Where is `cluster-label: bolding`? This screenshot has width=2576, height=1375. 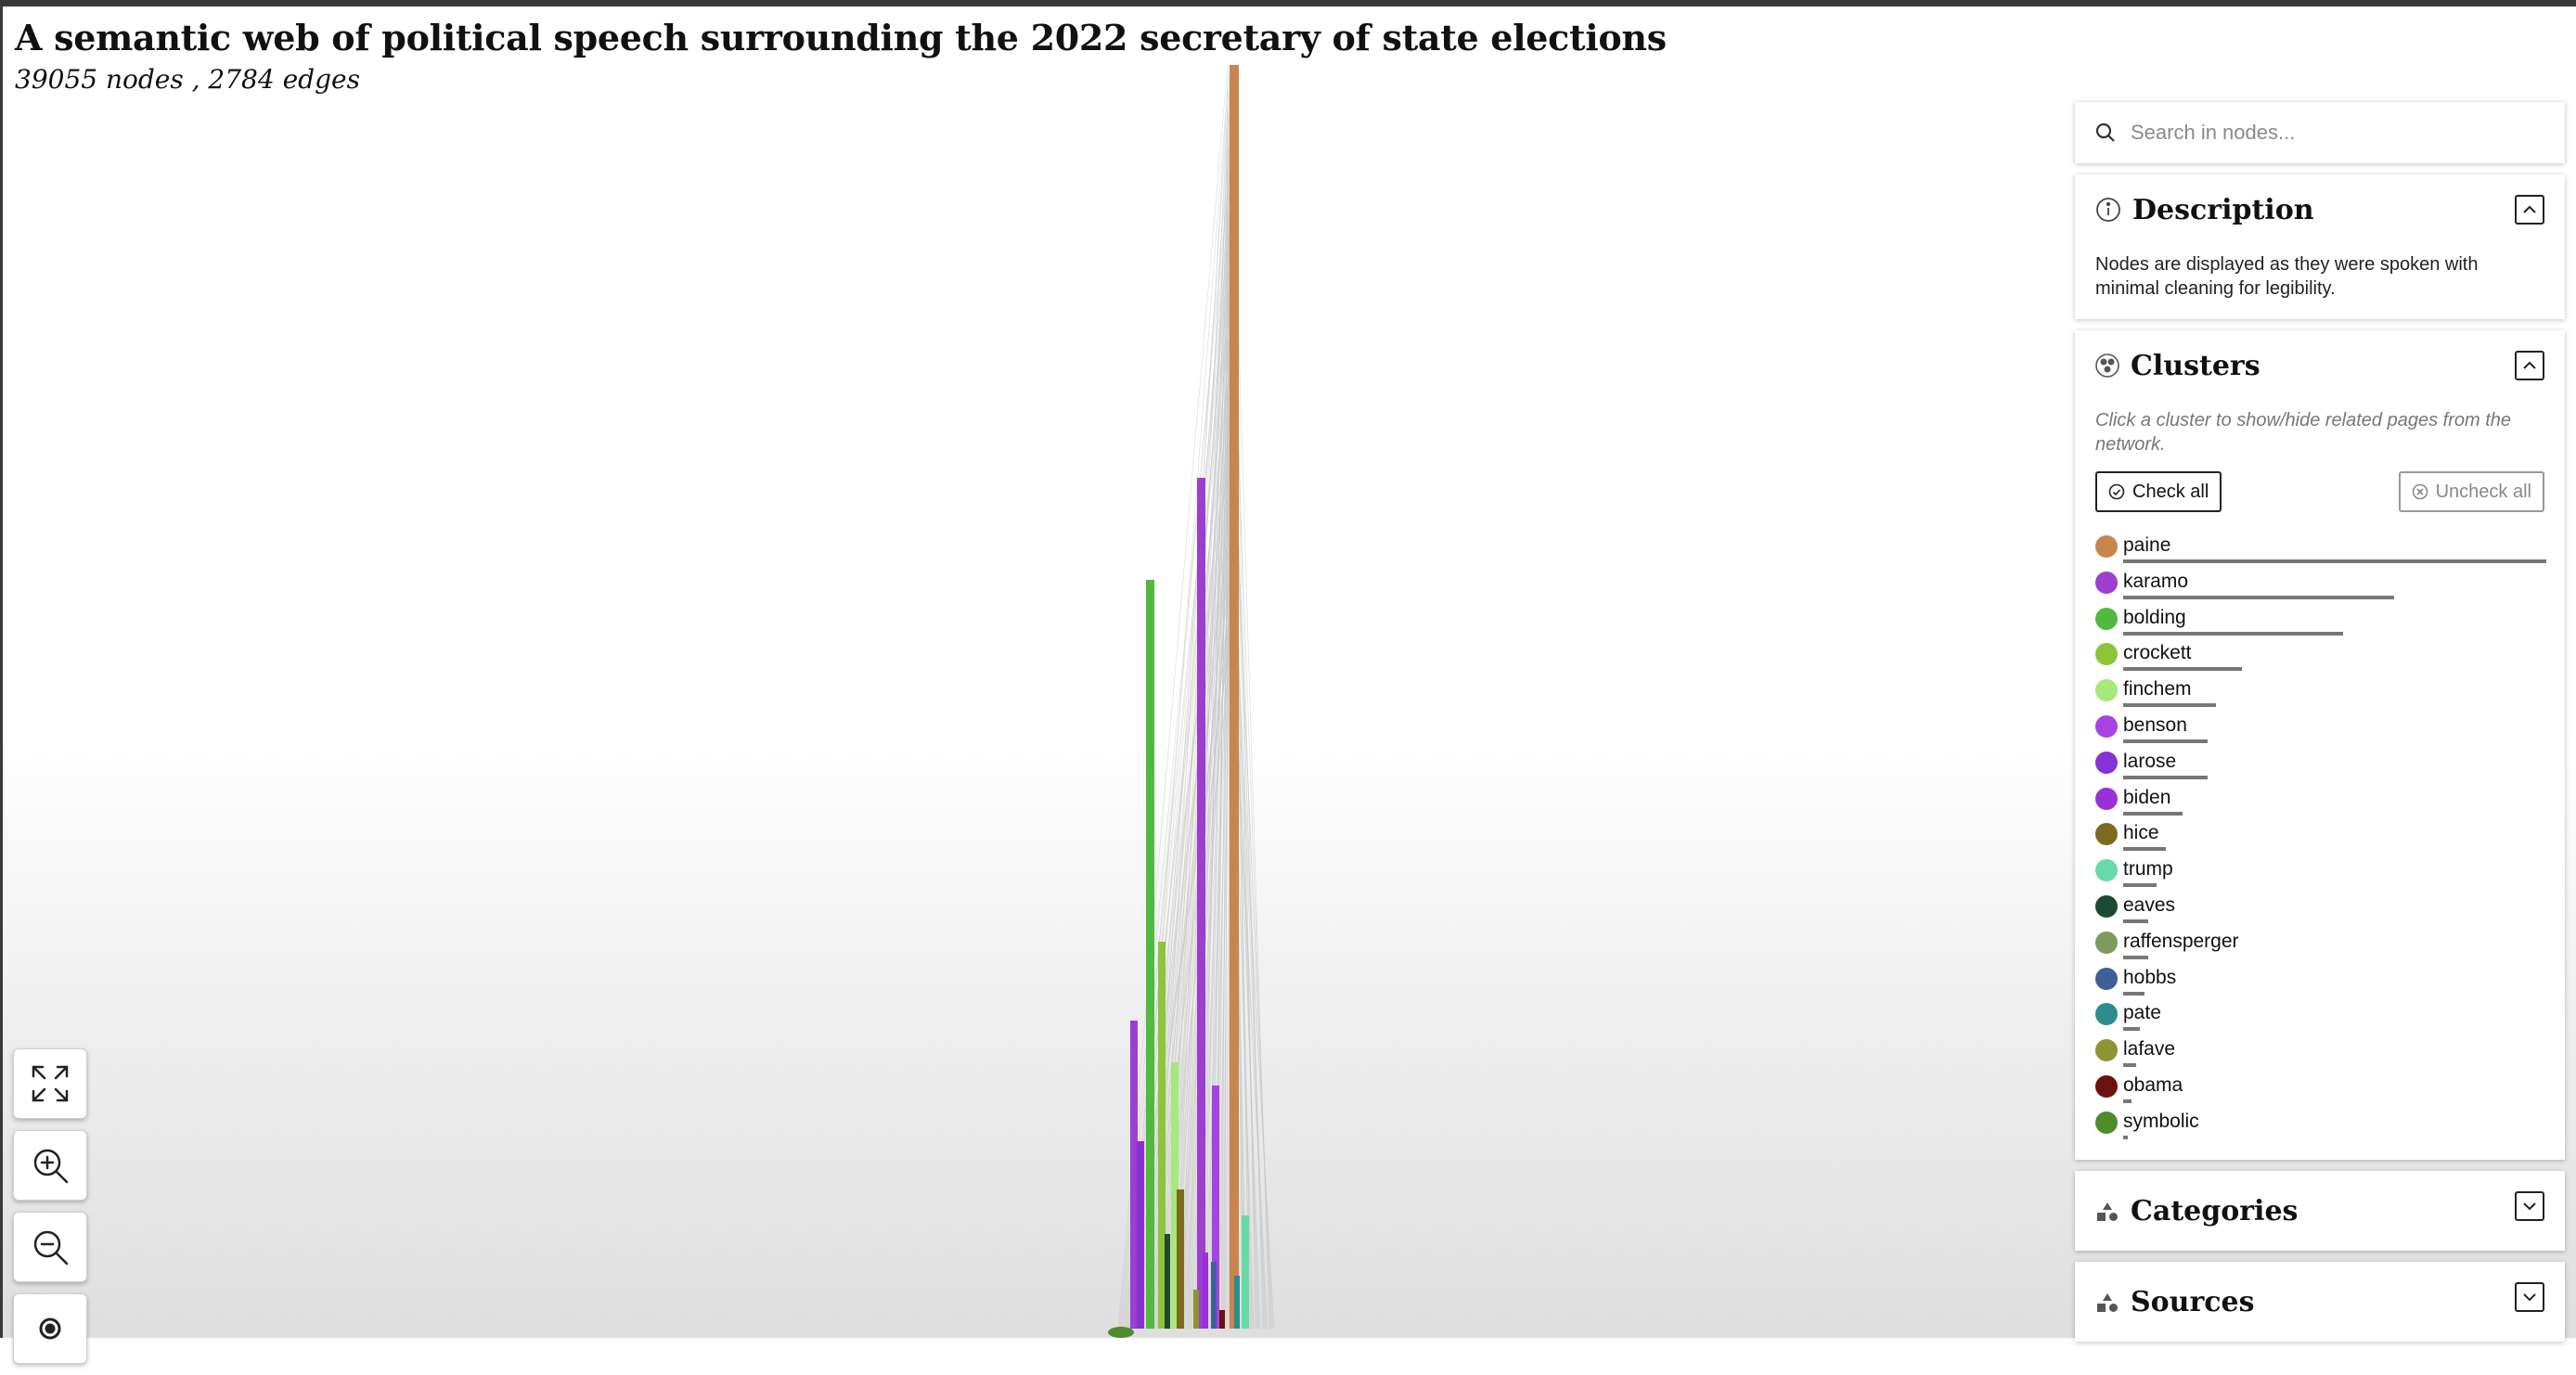
cluster-label: bolding is located at coordinates (2154, 617).